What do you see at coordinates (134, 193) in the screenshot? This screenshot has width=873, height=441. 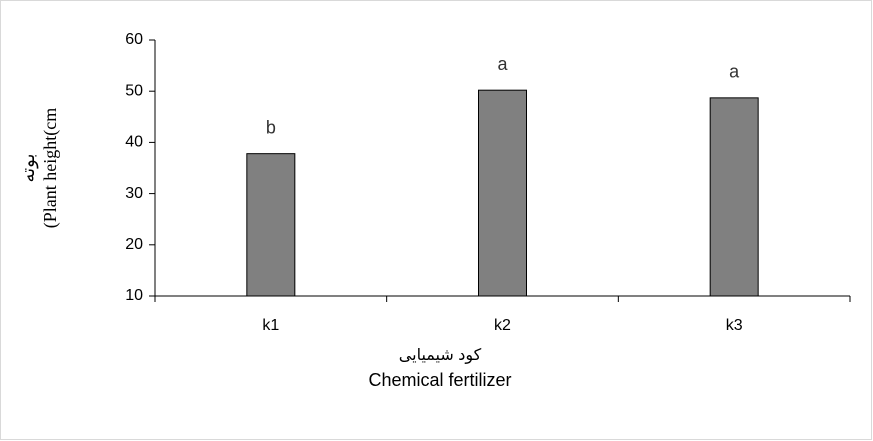 I see `y-tick-label: 30` at bounding box center [134, 193].